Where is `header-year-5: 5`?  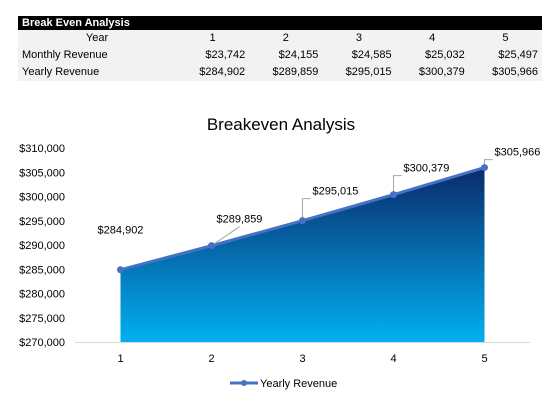
header-year-5: 5 is located at coordinates (505, 38).